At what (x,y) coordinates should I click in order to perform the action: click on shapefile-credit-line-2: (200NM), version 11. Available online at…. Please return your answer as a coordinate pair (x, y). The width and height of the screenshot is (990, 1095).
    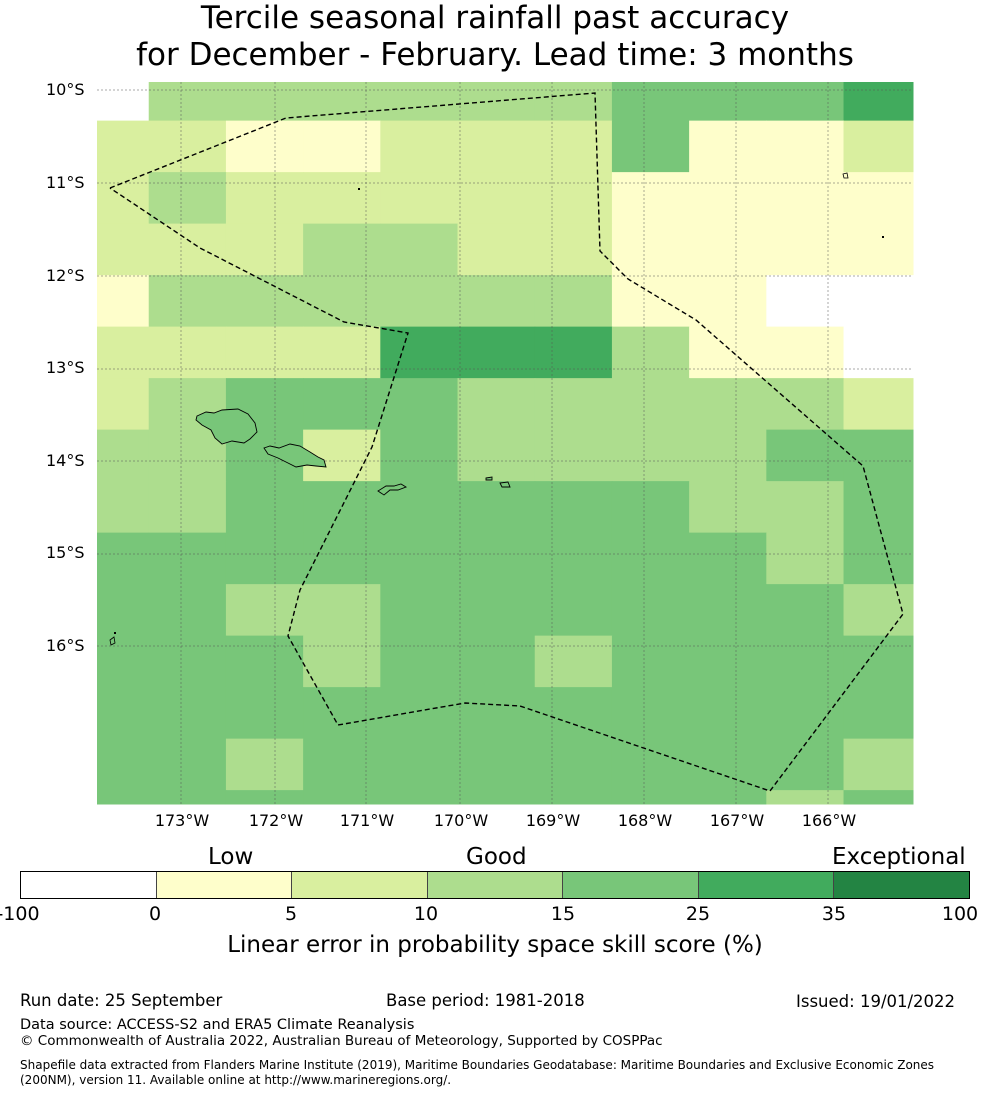
    Looking at the image, I should click on (236, 1080).